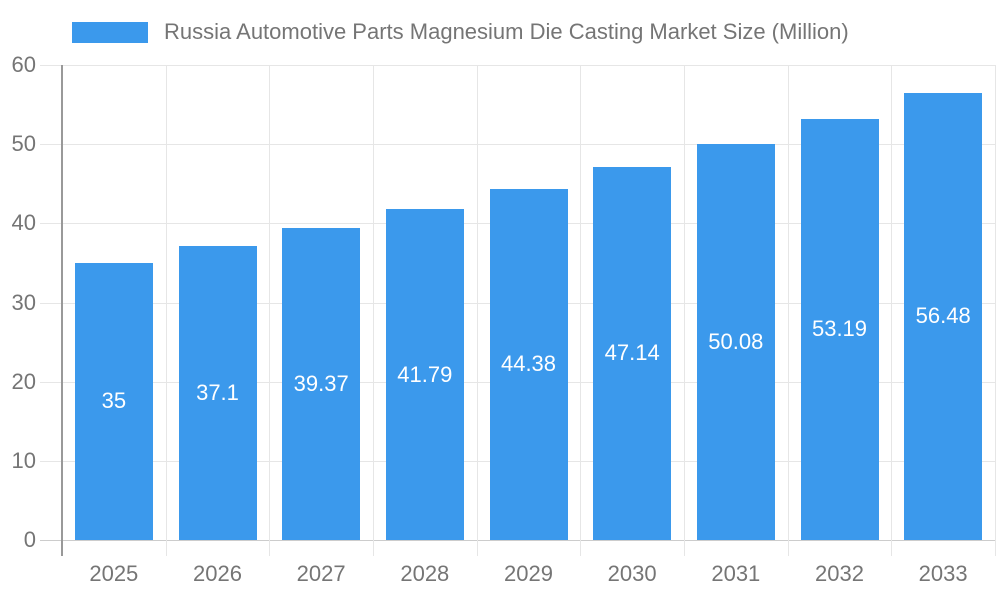  What do you see at coordinates (29, 539) in the screenshot?
I see `y-tick-label: 0` at bounding box center [29, 539].